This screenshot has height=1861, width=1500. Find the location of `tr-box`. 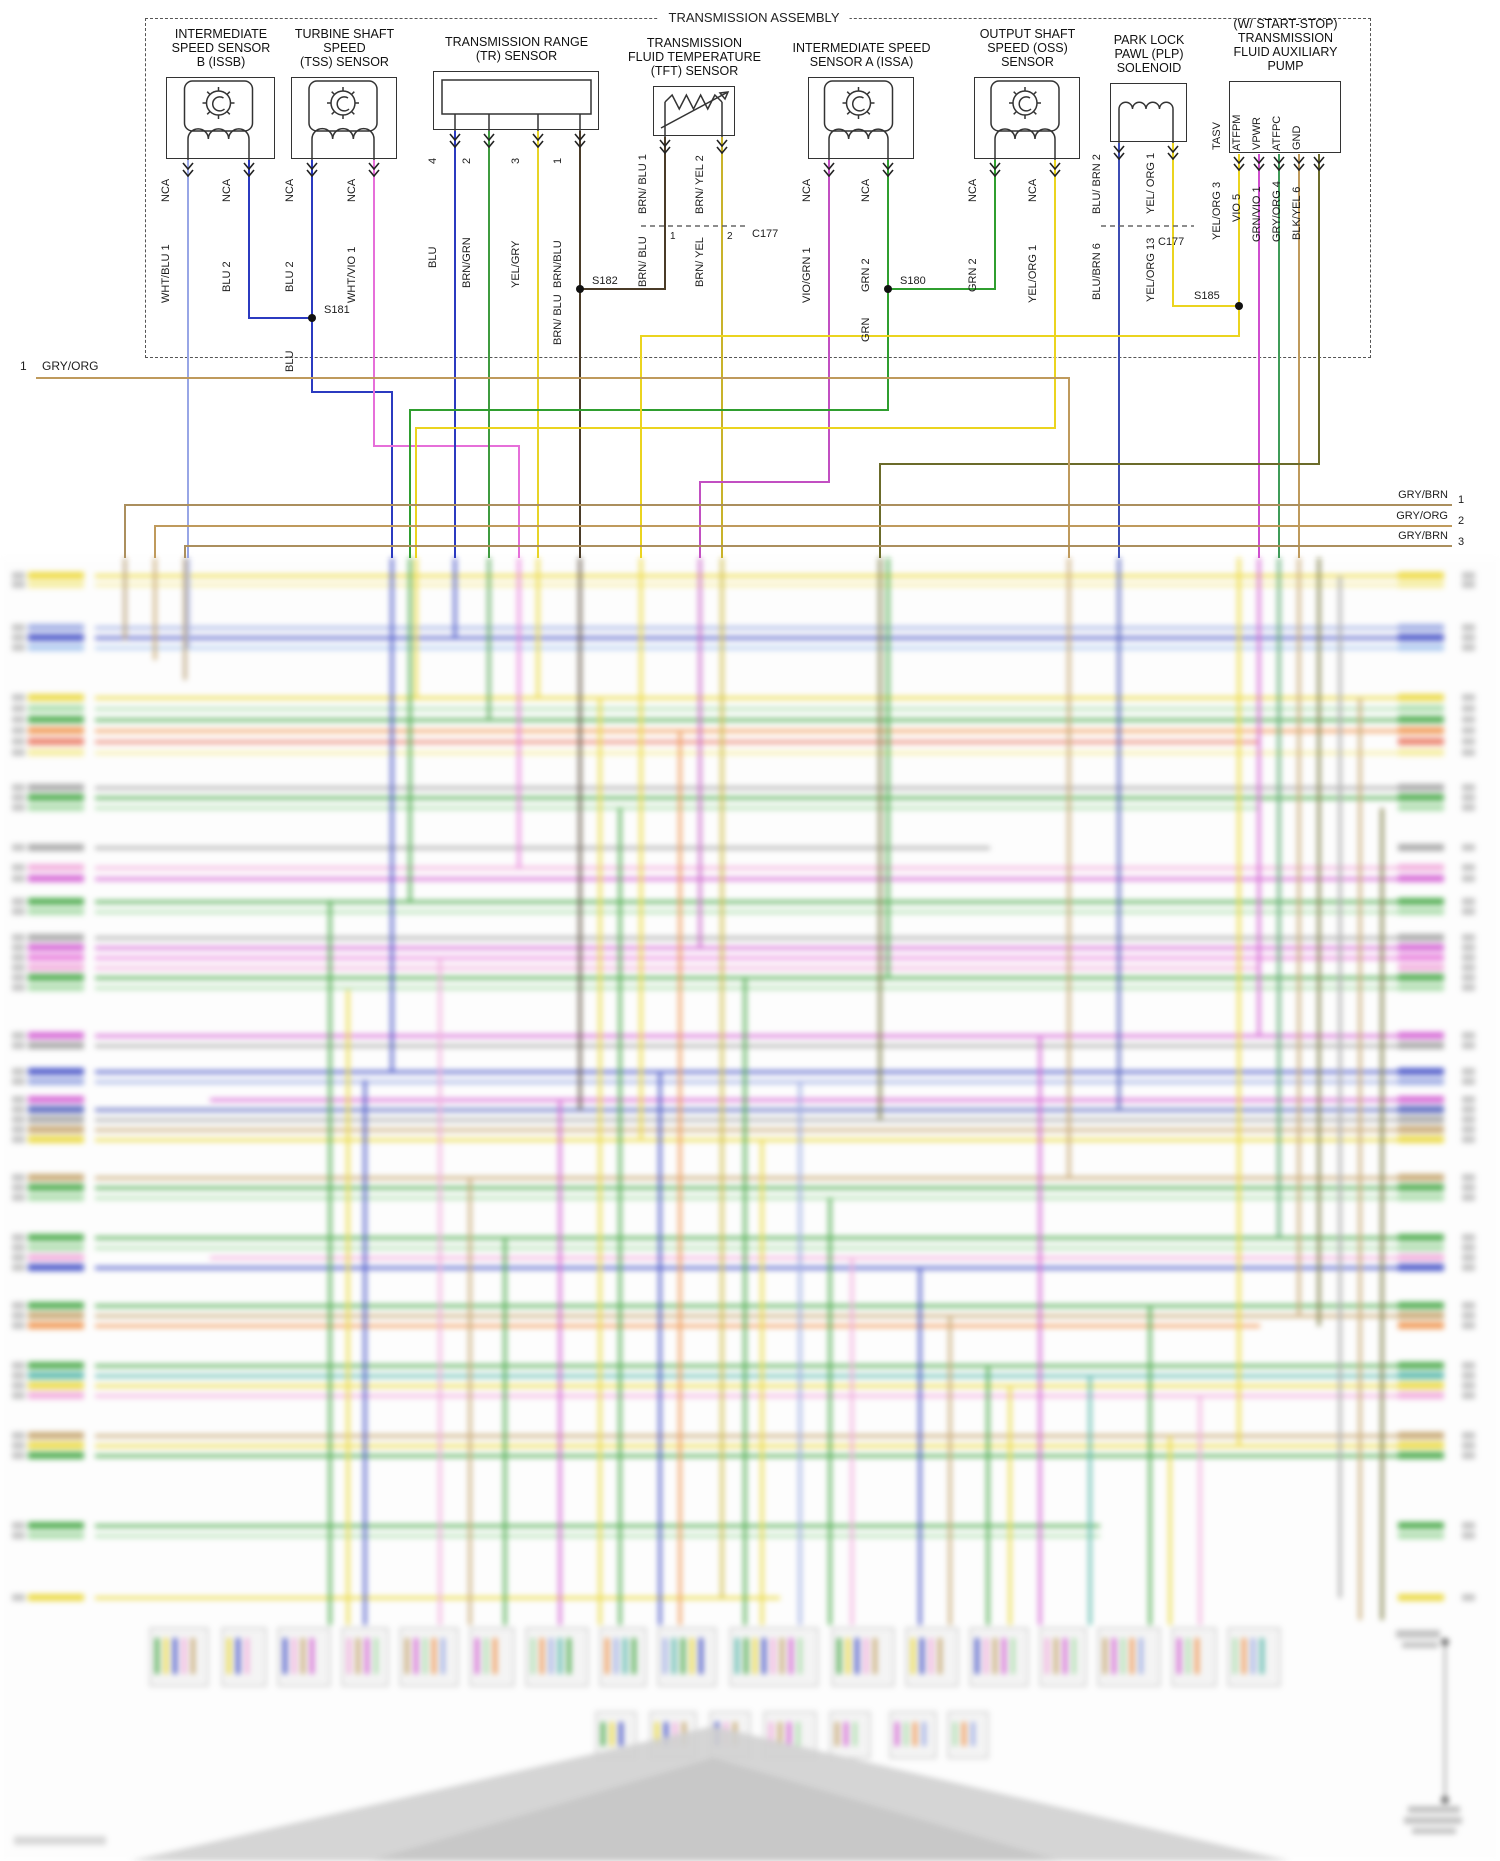

tr-box is located at coordinates (516, 100).